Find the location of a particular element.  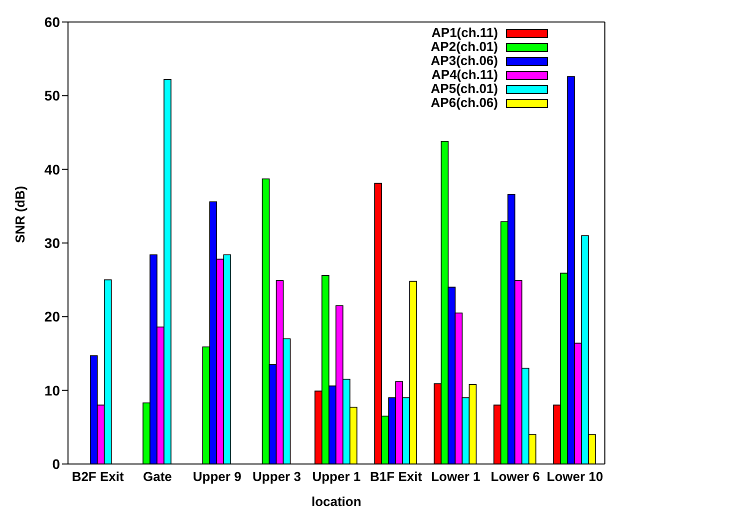

x-tick-label: Lower 1 is located at coordinates (455, 476).